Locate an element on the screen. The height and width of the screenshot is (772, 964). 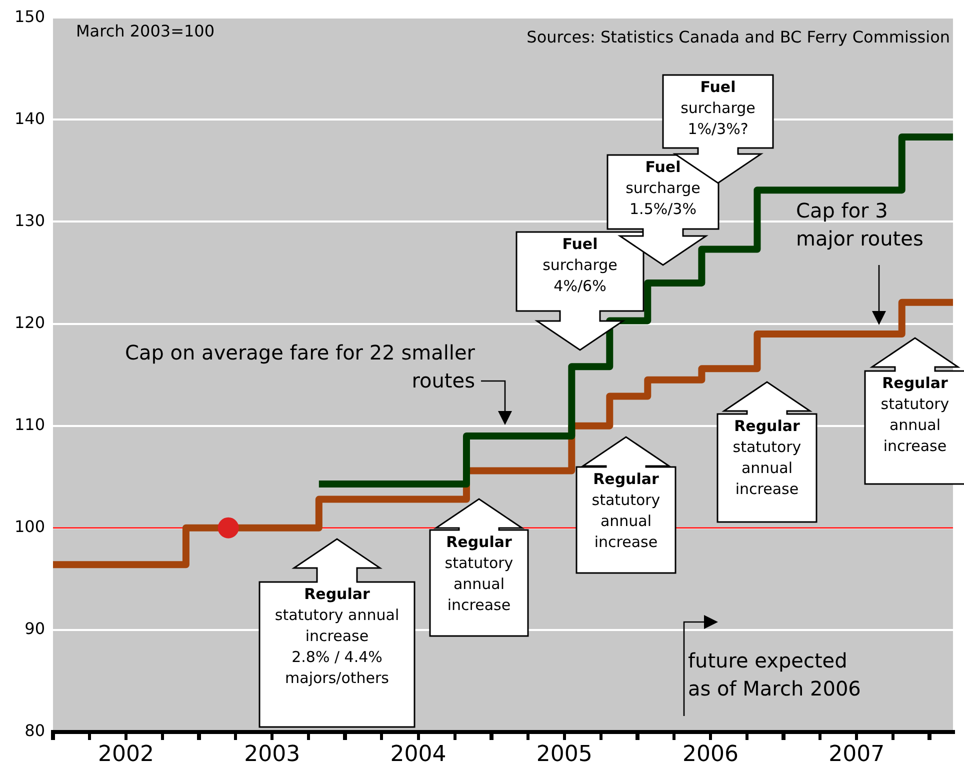
annotation: Fuel surcharge 4%/6% is located at coordinates (580, 265).